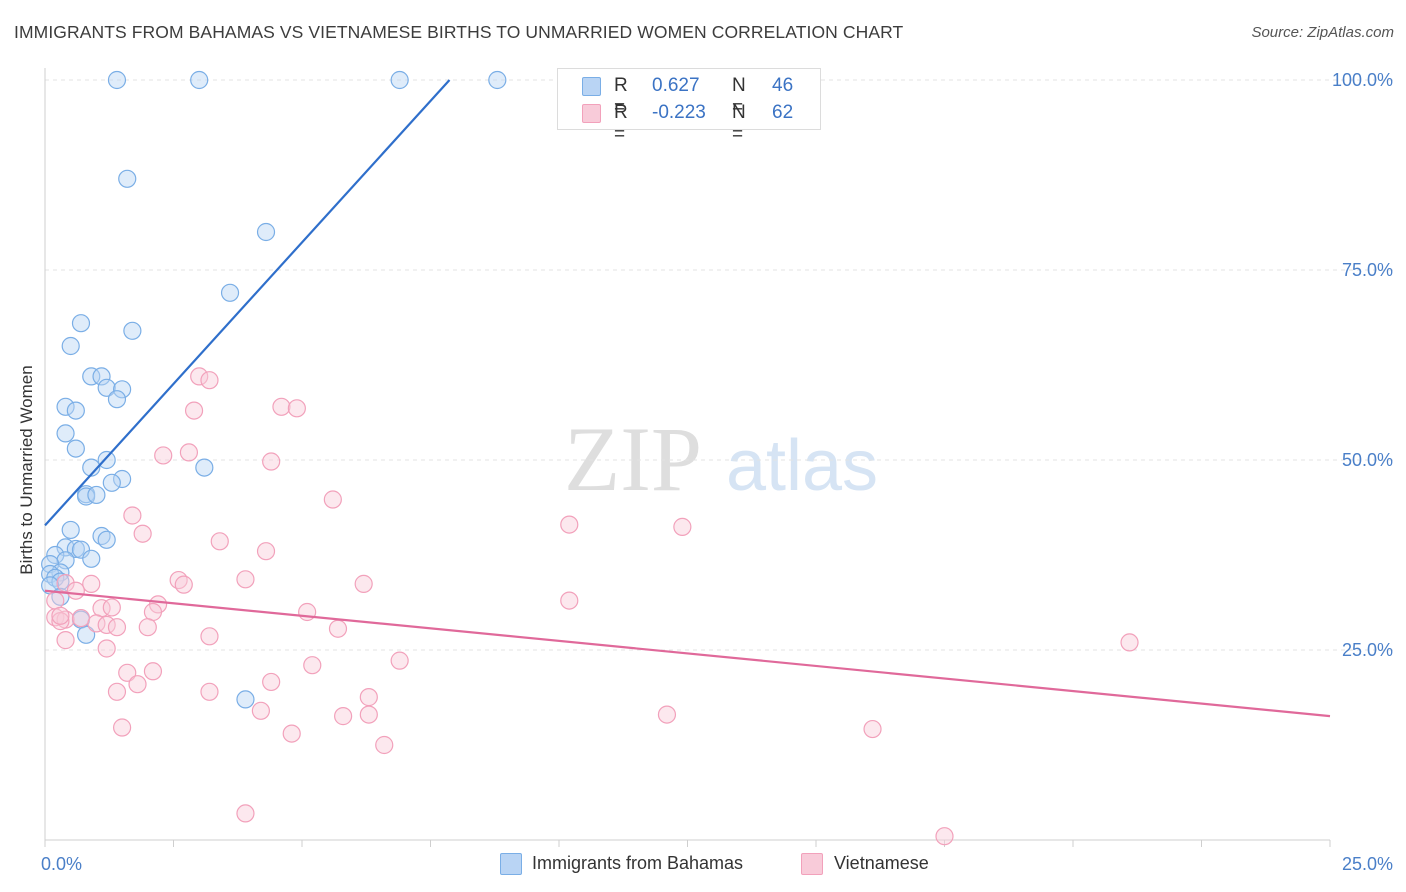 The width and height of the screenshot is (1406, 892). What do you see at coordinates (783, 85) in the screenshot?
I see `legend-n-value: 46` at bounding box center [783, 85].